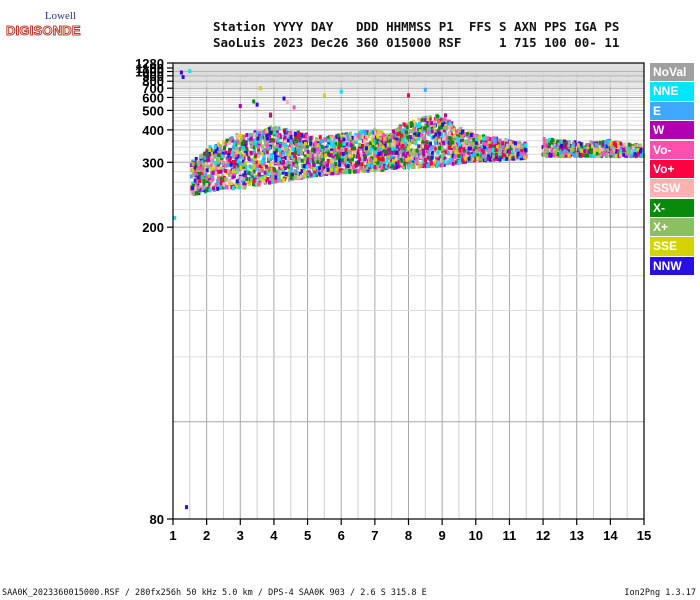  Describe the element at coordinates (324, 95) in the screenshot. I see `echo-point-sse` at that location.